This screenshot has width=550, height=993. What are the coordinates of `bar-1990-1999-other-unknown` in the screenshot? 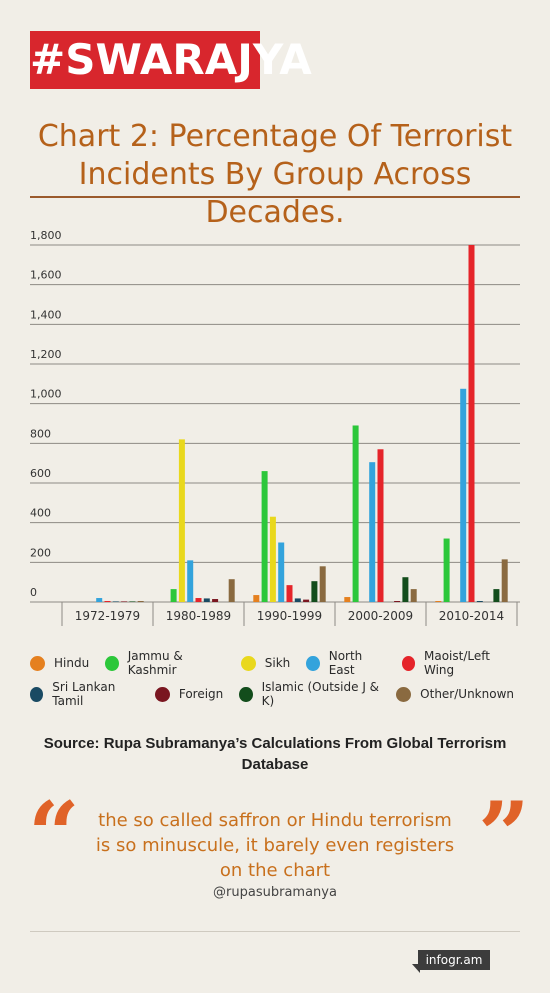 It's located at (322, 584).